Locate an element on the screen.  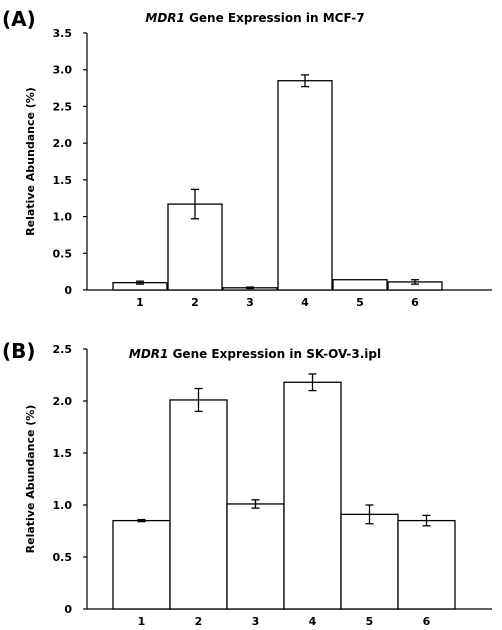
chart-title: MDR1 Gene Expression in MCF-7 is located at coordinates (254, 18).